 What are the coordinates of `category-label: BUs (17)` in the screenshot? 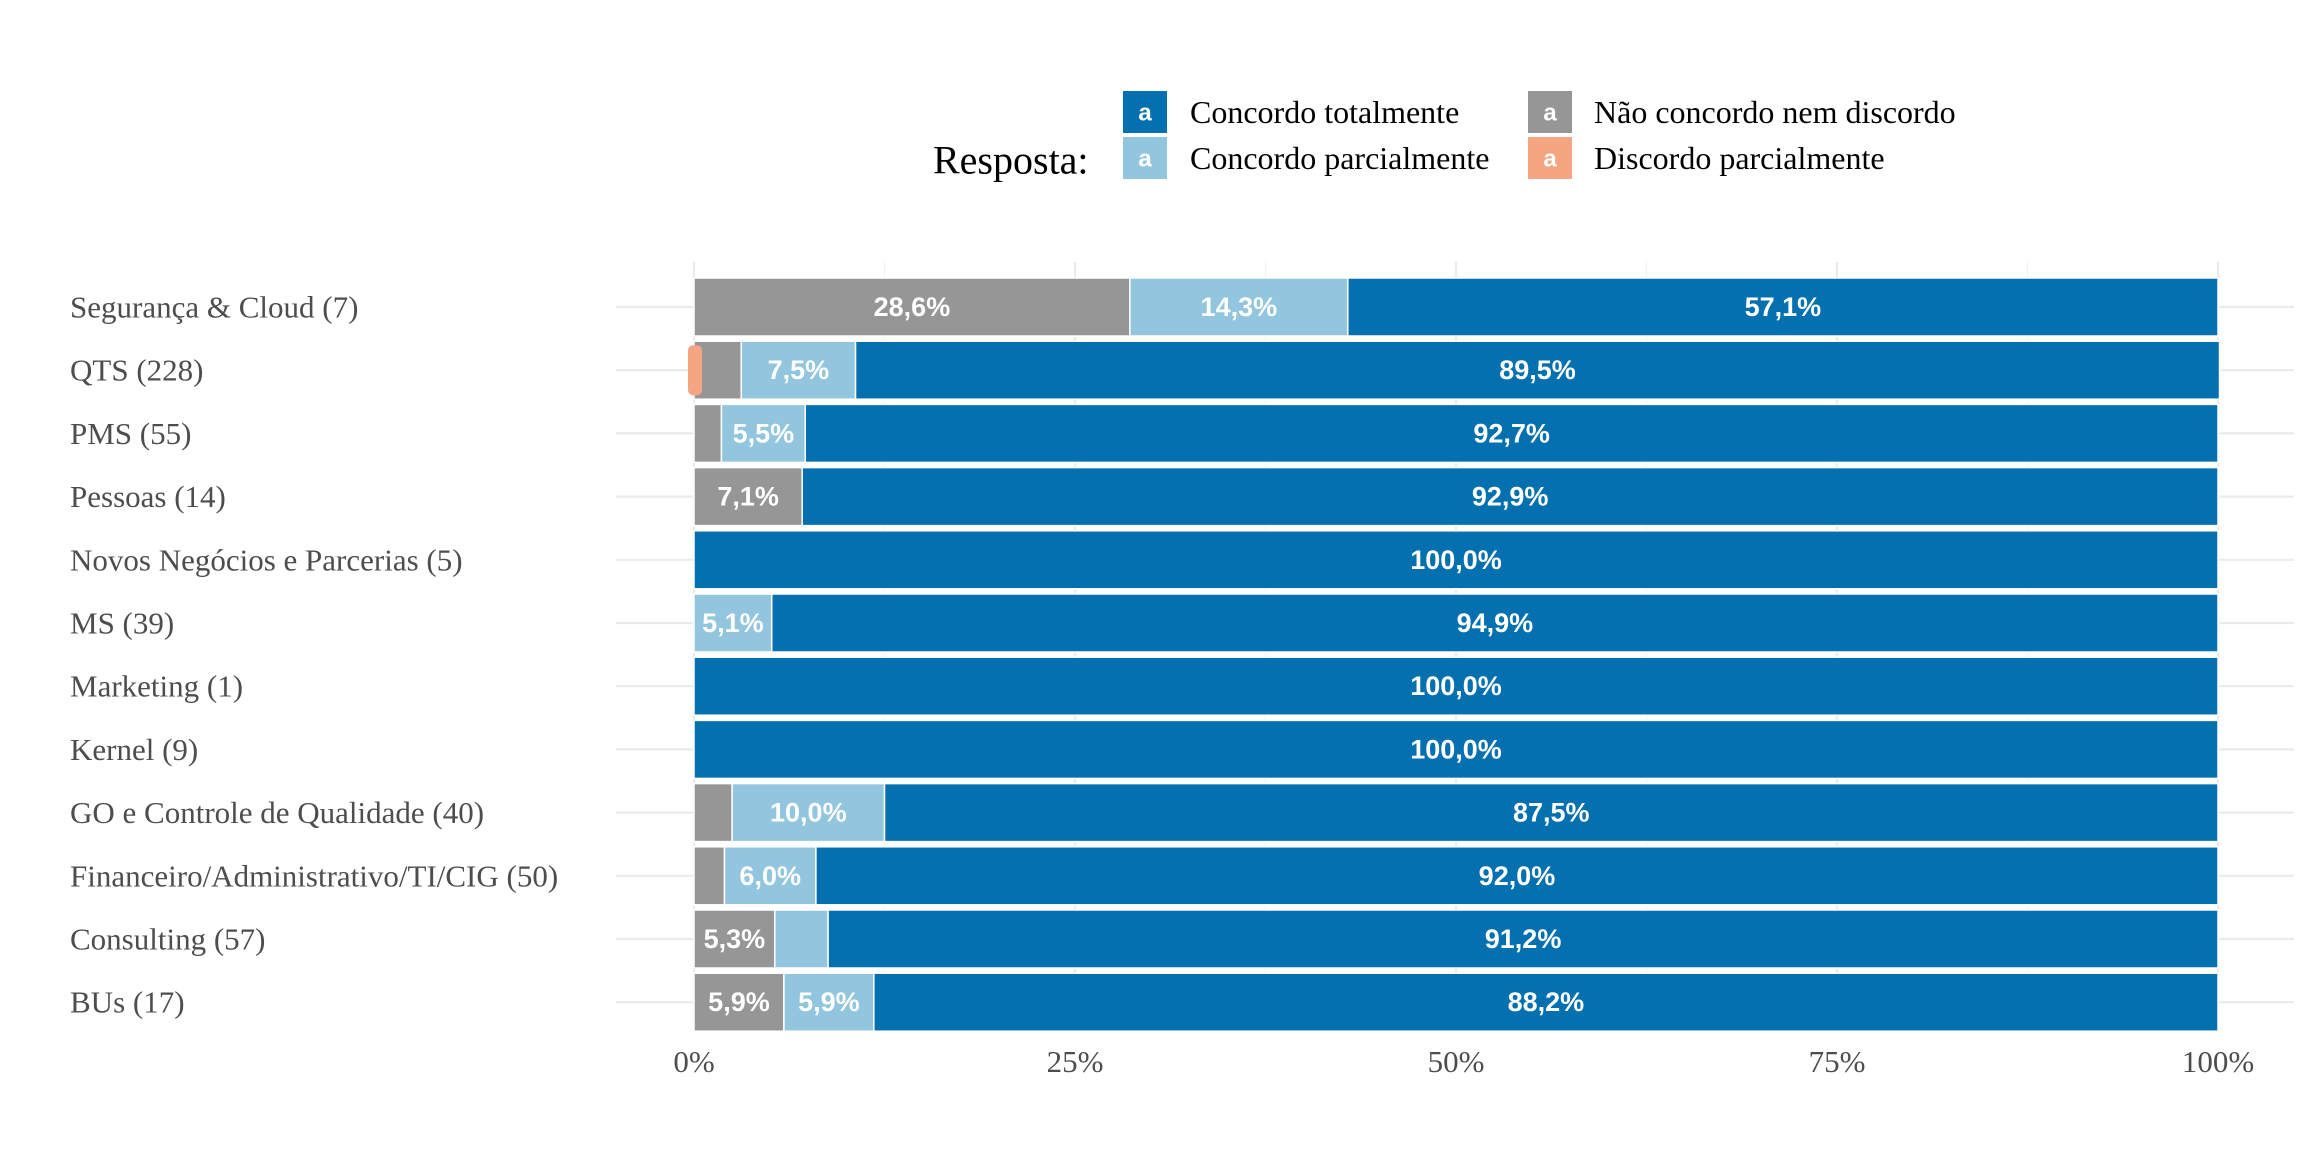 It's located at (127, 1002).